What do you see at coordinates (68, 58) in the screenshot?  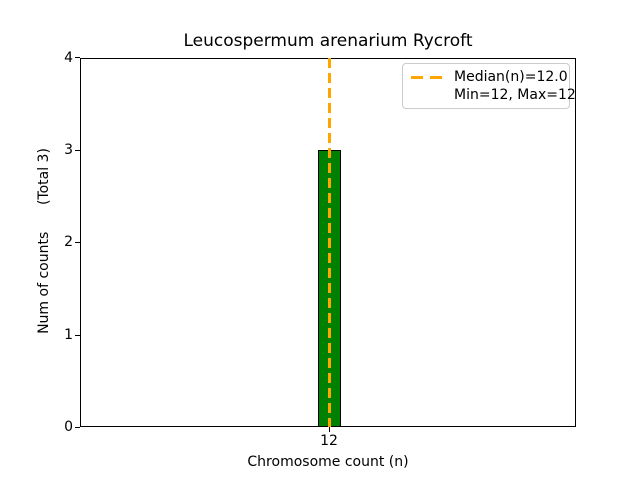 I see `y-tick-label: 4` at bounding box center [68, 58].